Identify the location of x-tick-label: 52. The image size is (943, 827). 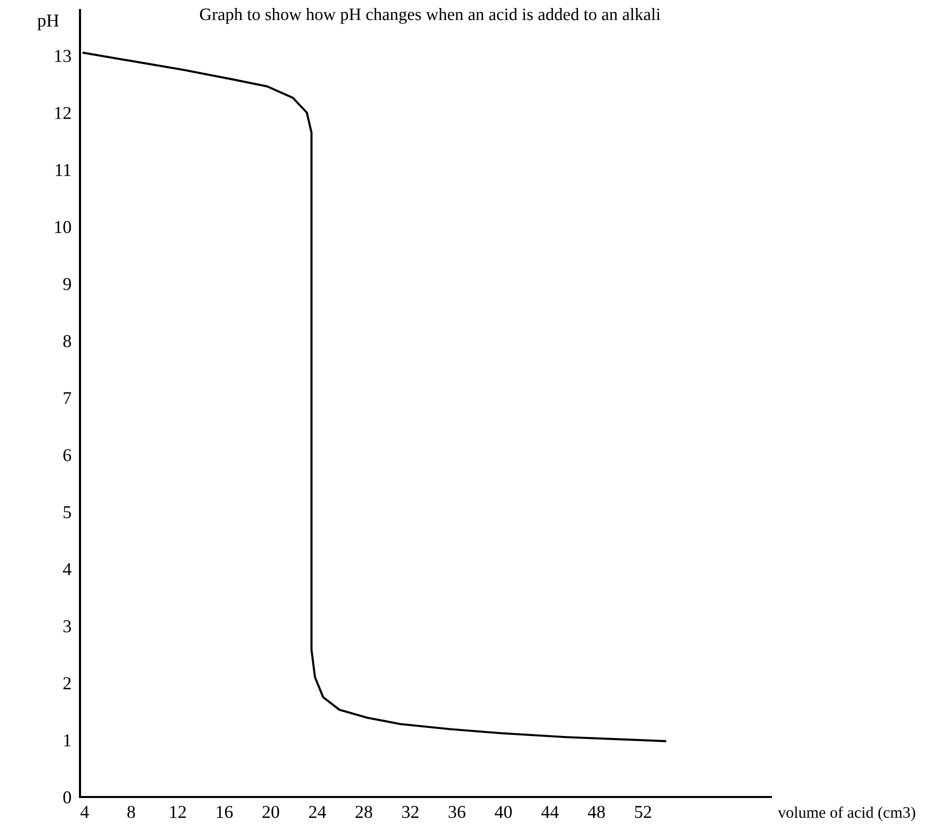
(643, 812).